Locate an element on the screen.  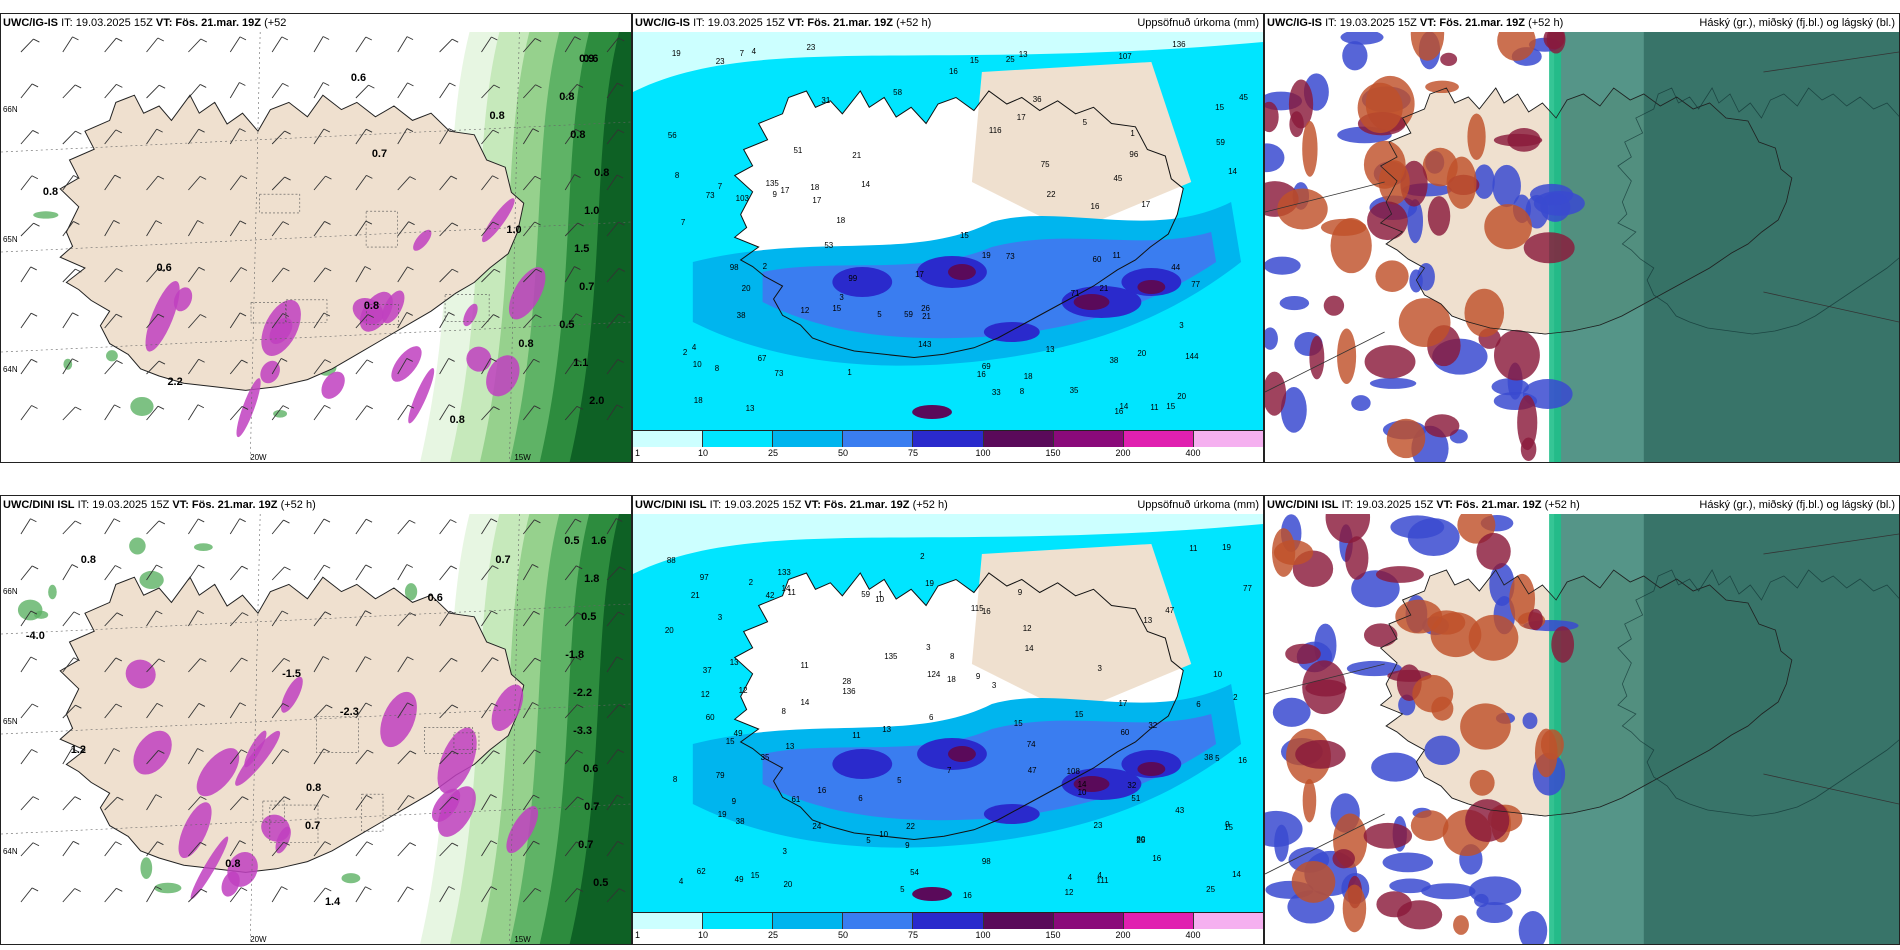
precip-label: 8 is located at coordinates (675, 779).